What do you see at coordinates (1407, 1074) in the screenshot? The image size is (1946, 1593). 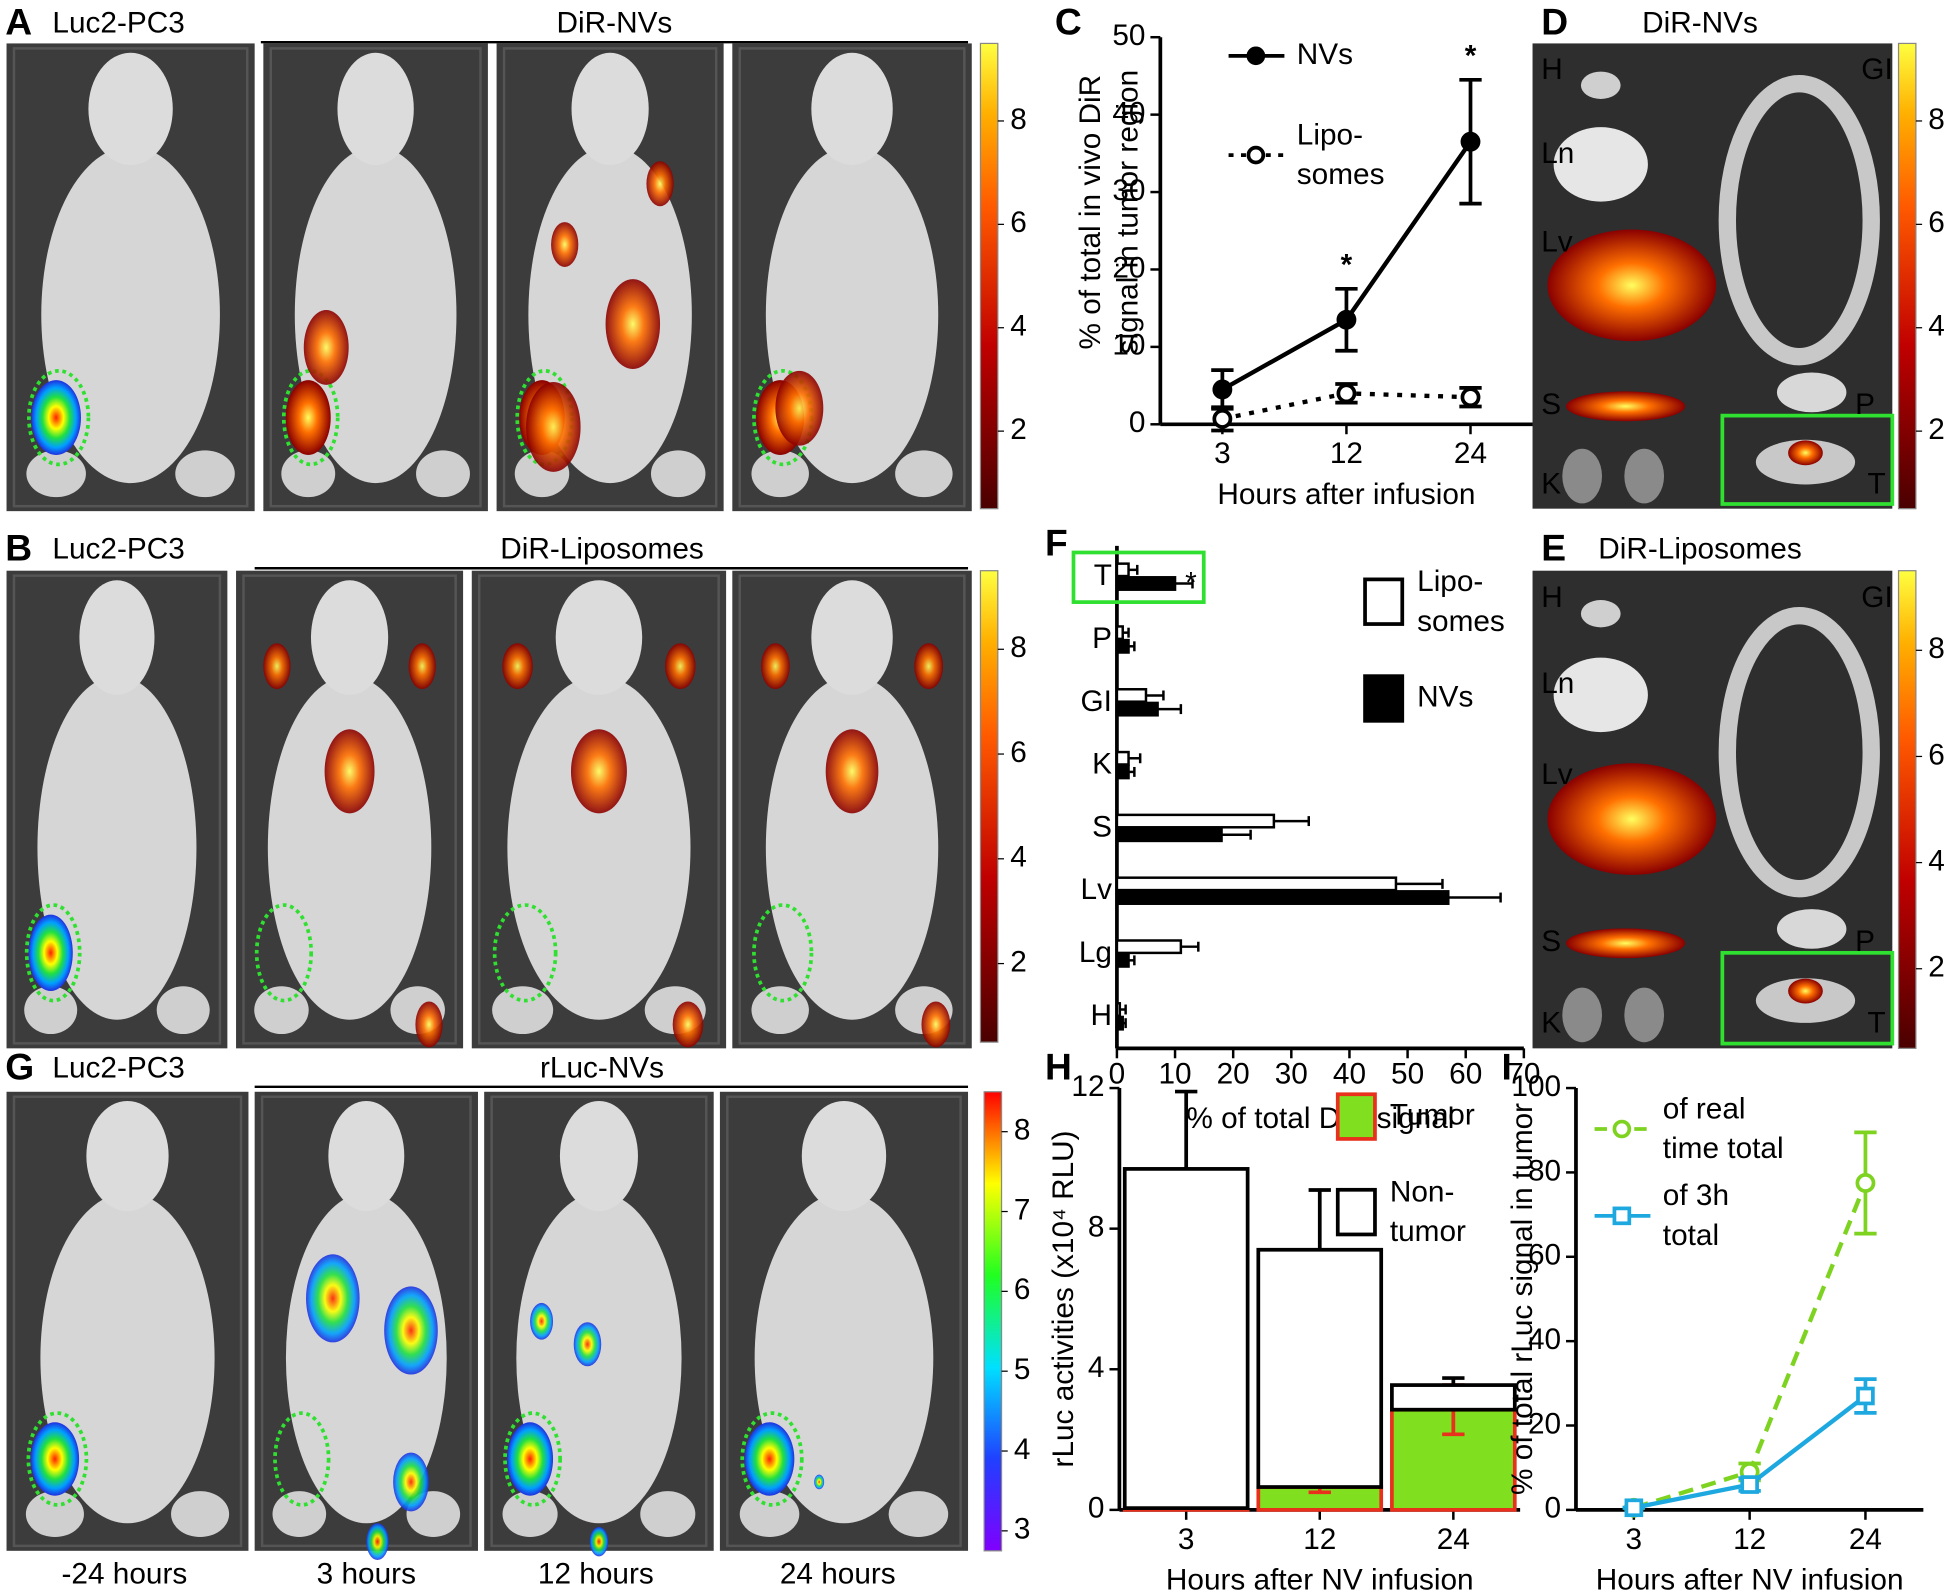 I see `x-tick-label: 50` at bounding box center [1407, 1074].